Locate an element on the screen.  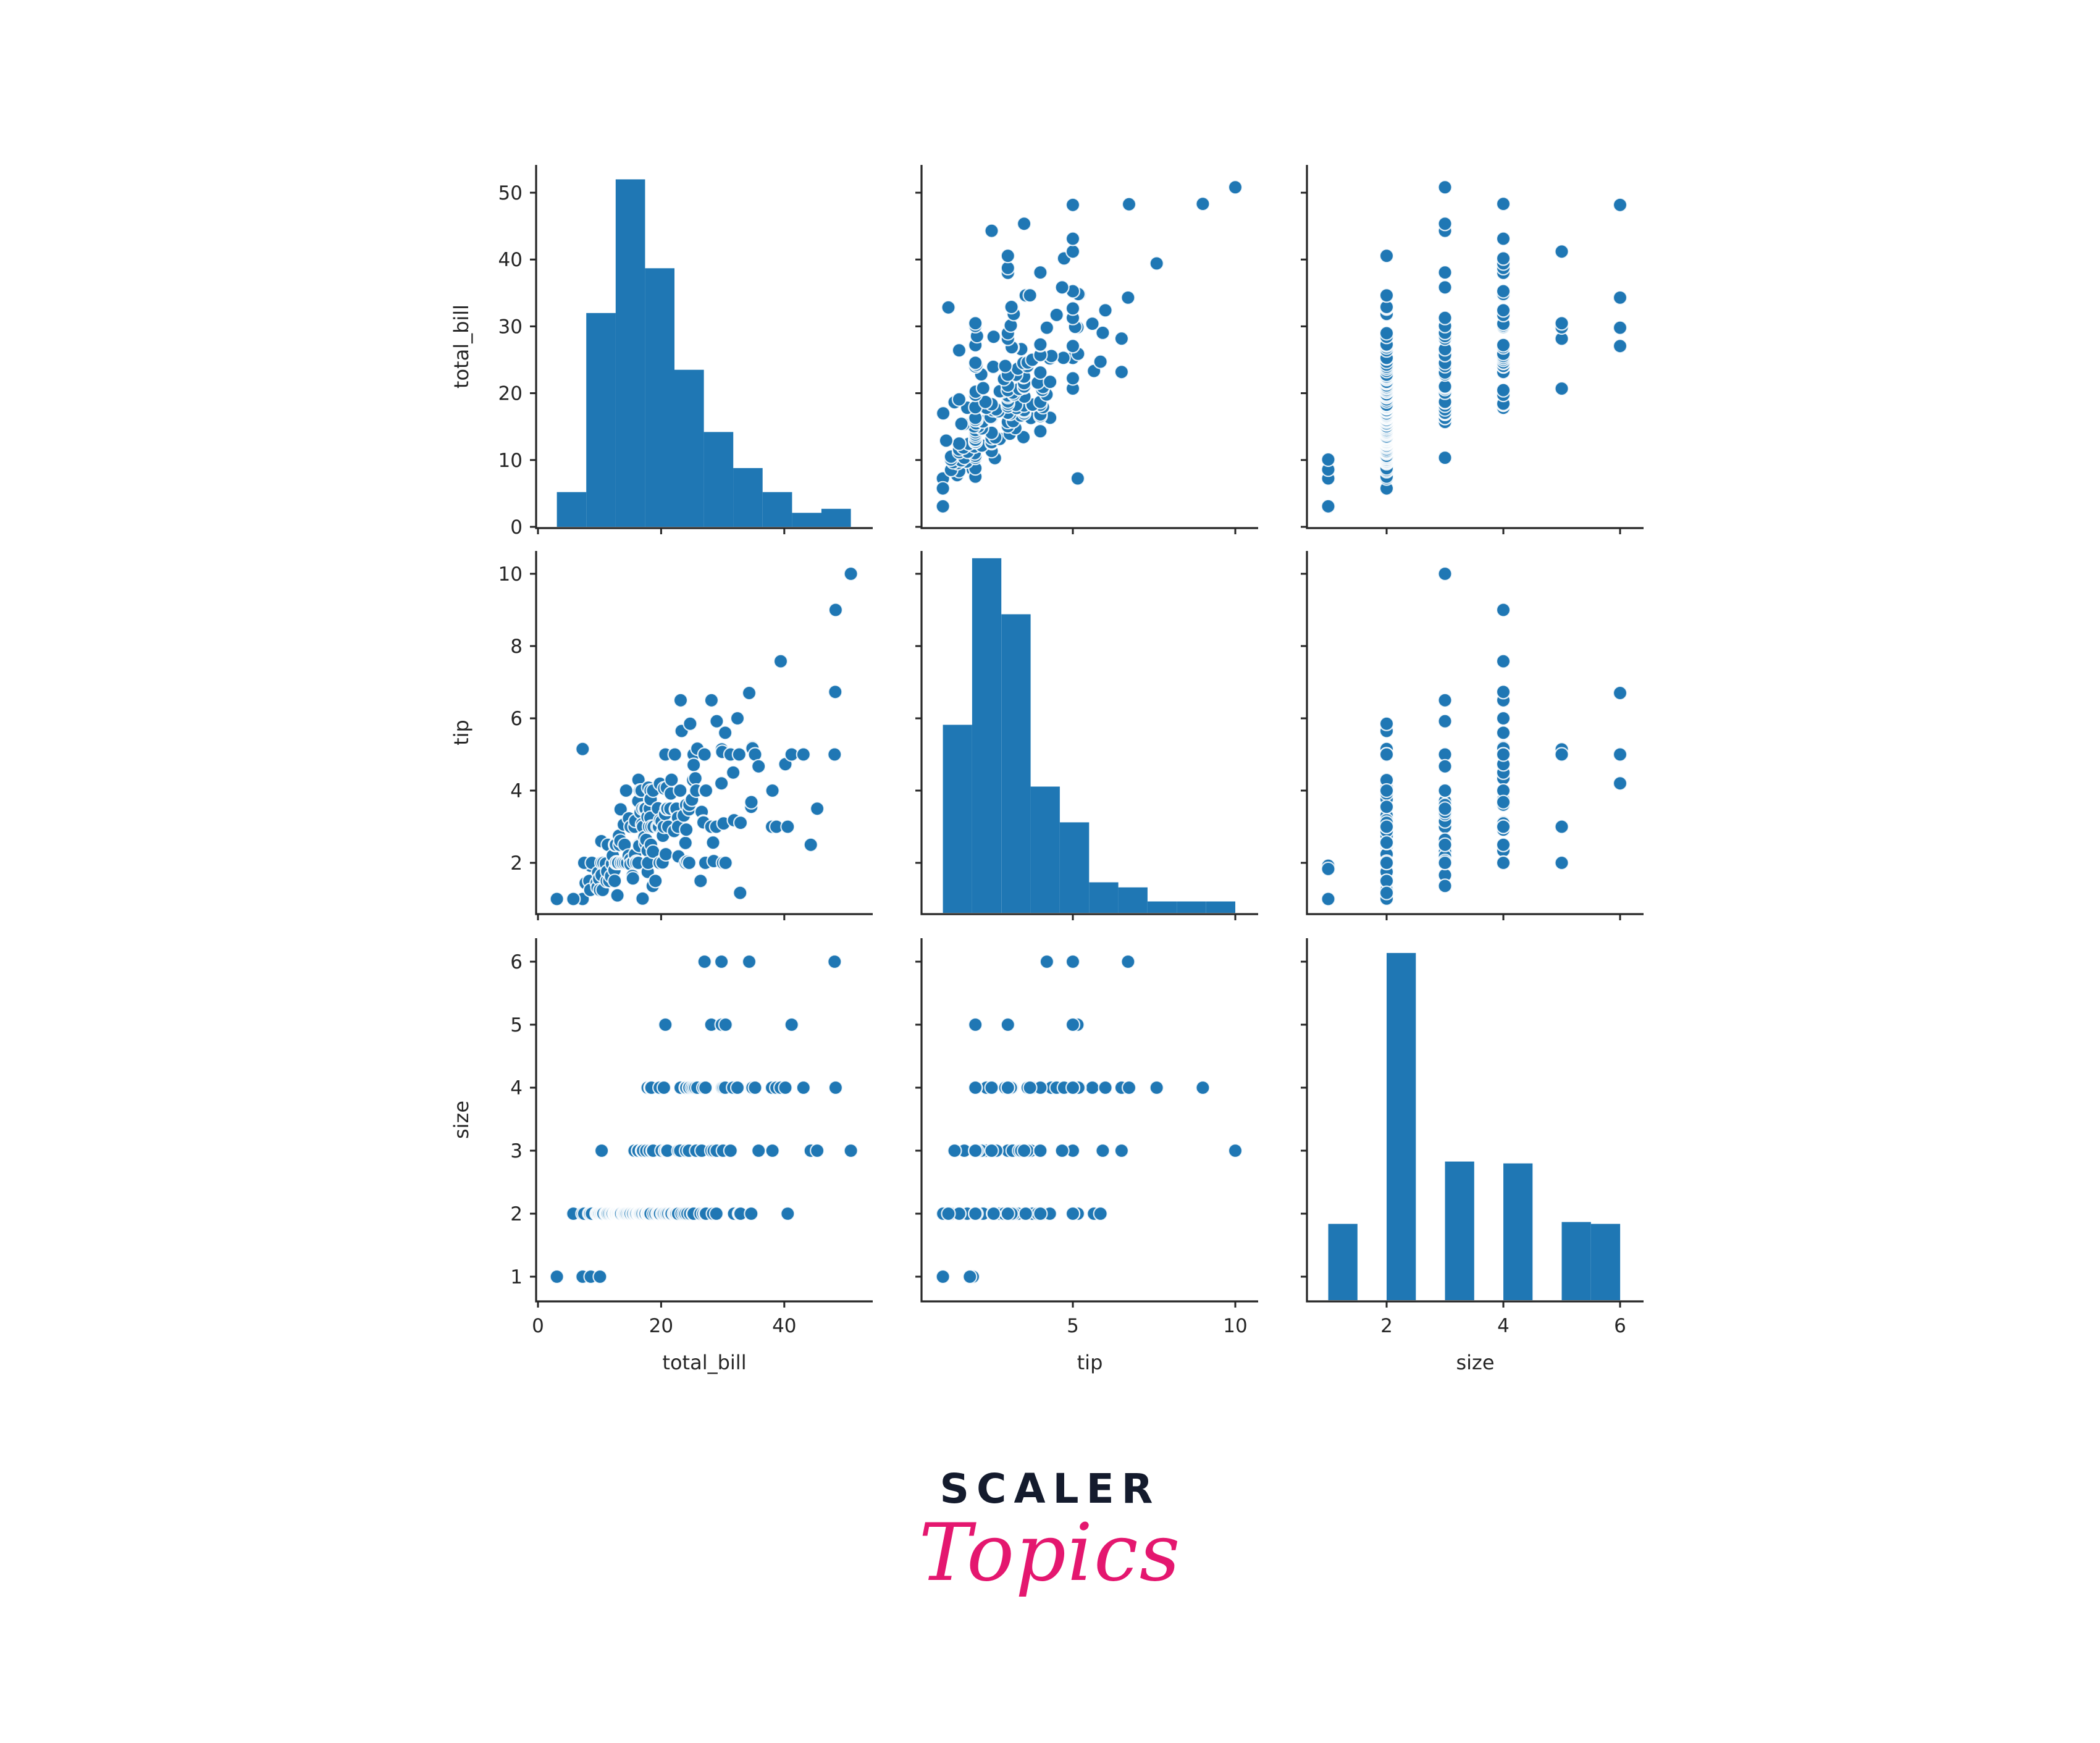
x-tick-label: 2 is located at coordinates (1386, 1326).